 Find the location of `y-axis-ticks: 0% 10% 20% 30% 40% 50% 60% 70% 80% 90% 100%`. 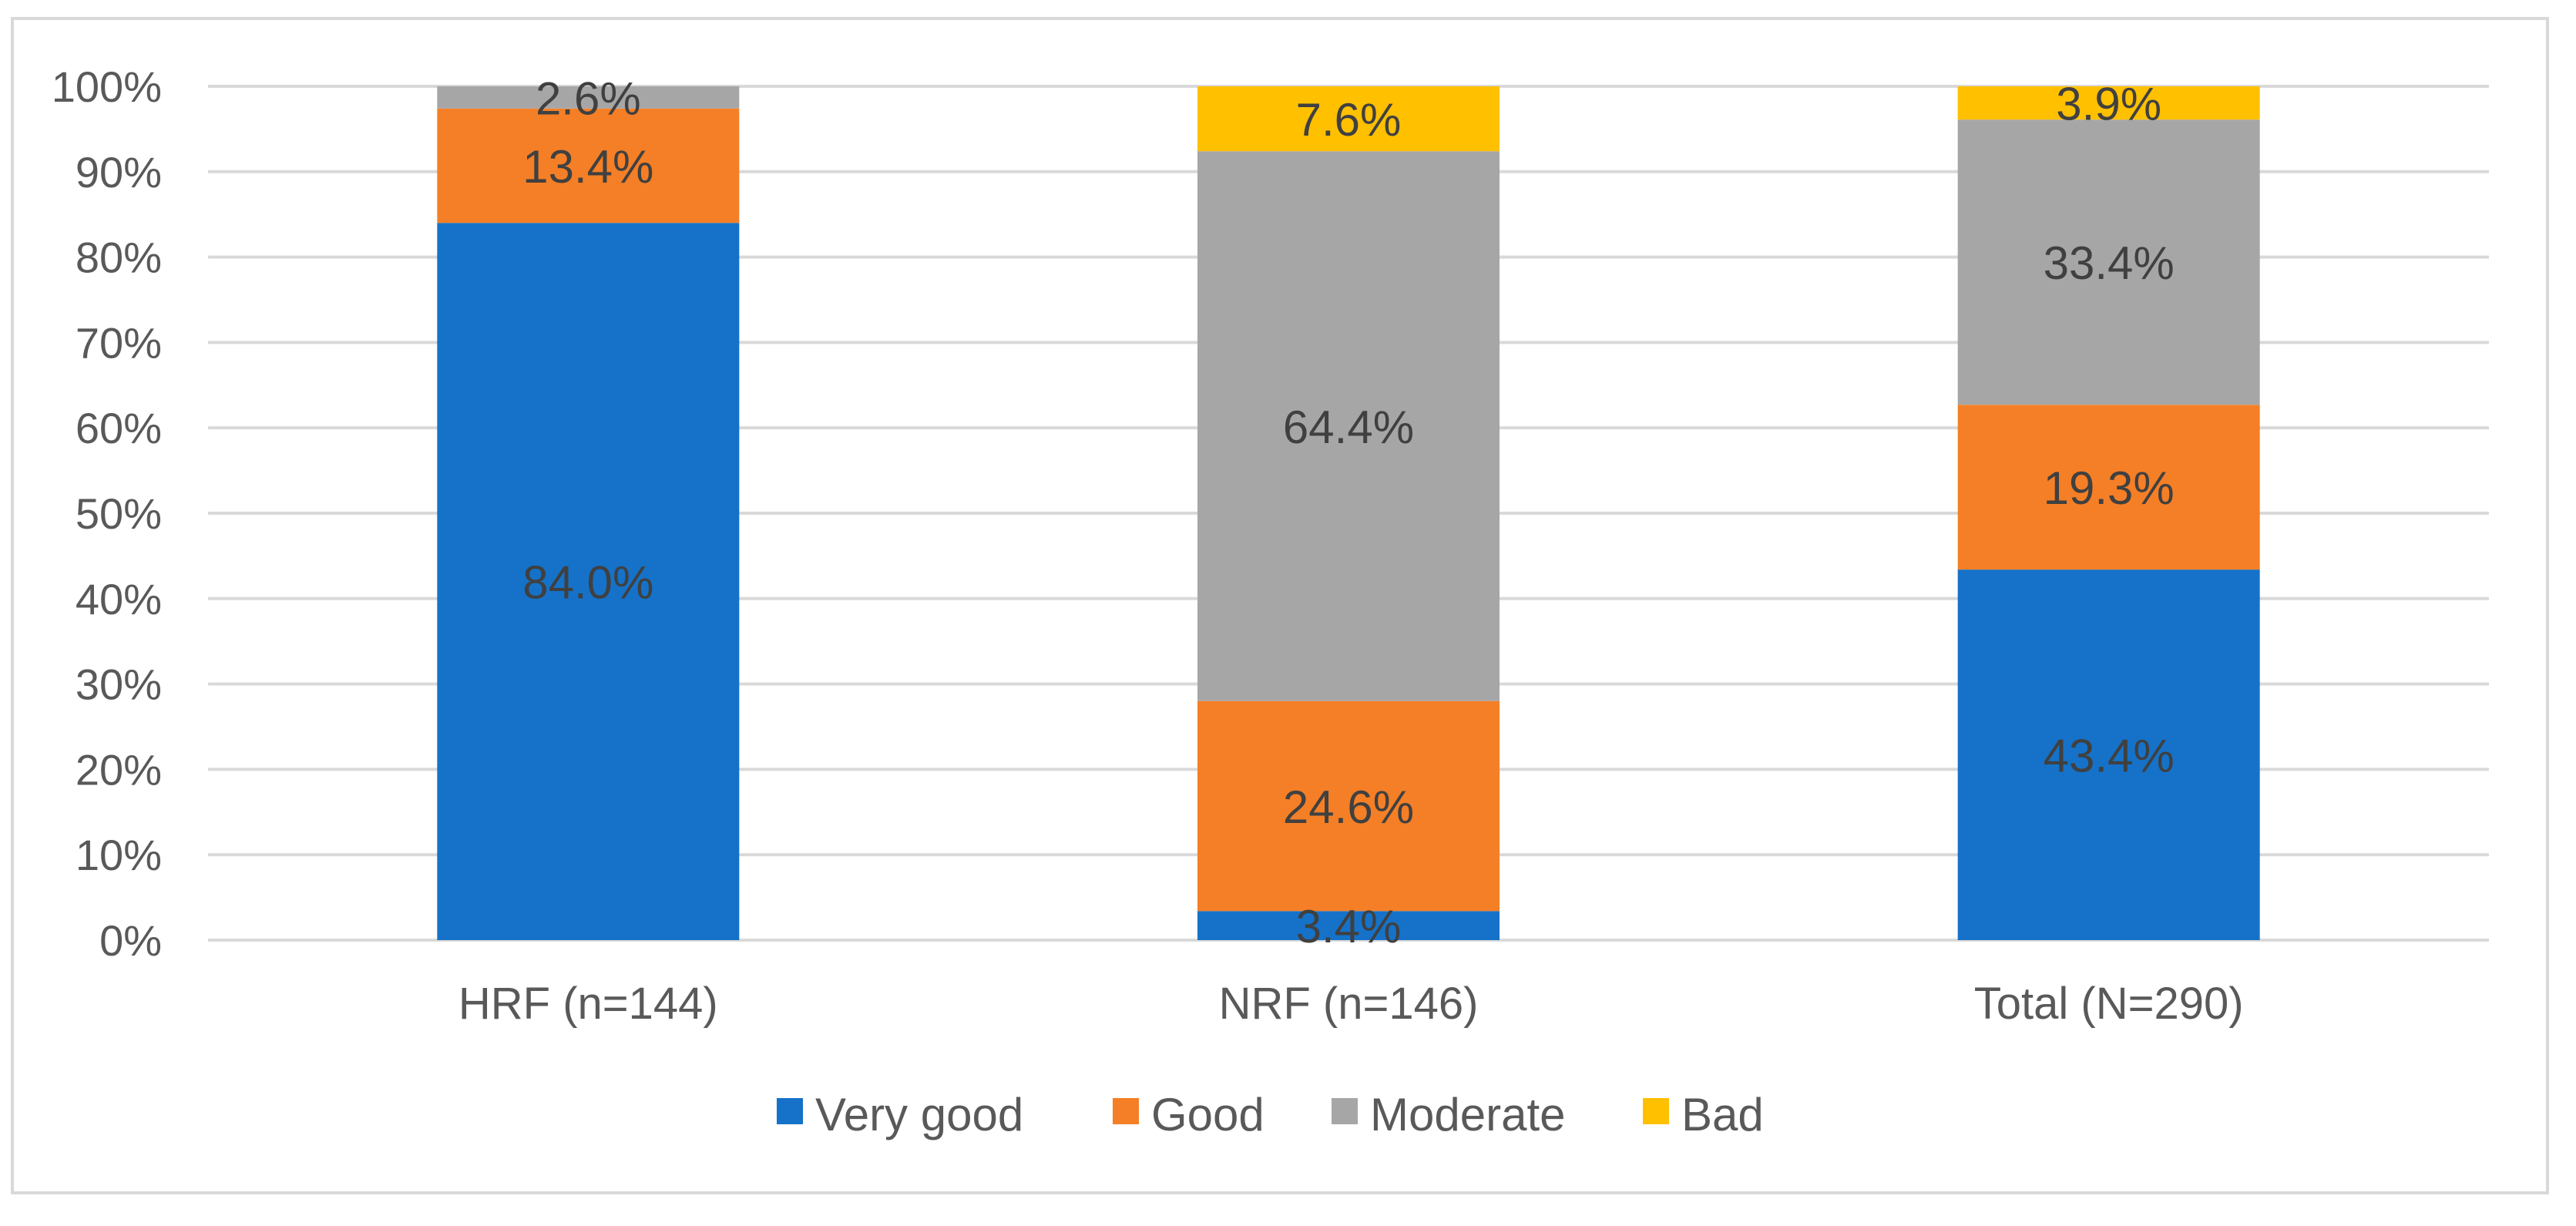

y-axis-ticks: 0% 10% 20% 30% 40% 50% 60% 70% 80% 90% 100% is located at coordinates (107, 514).